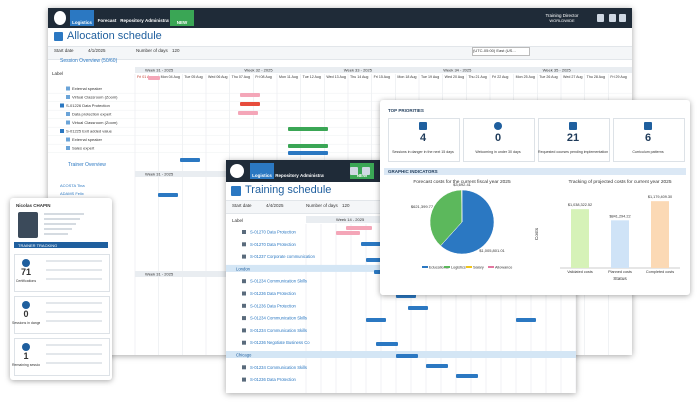 Image resolution: width=700 pixels, height=402 pixels. Describe the element at coordinates (462, 184) in the screenshot. I see `pie-label: $3,692.41` at that location.